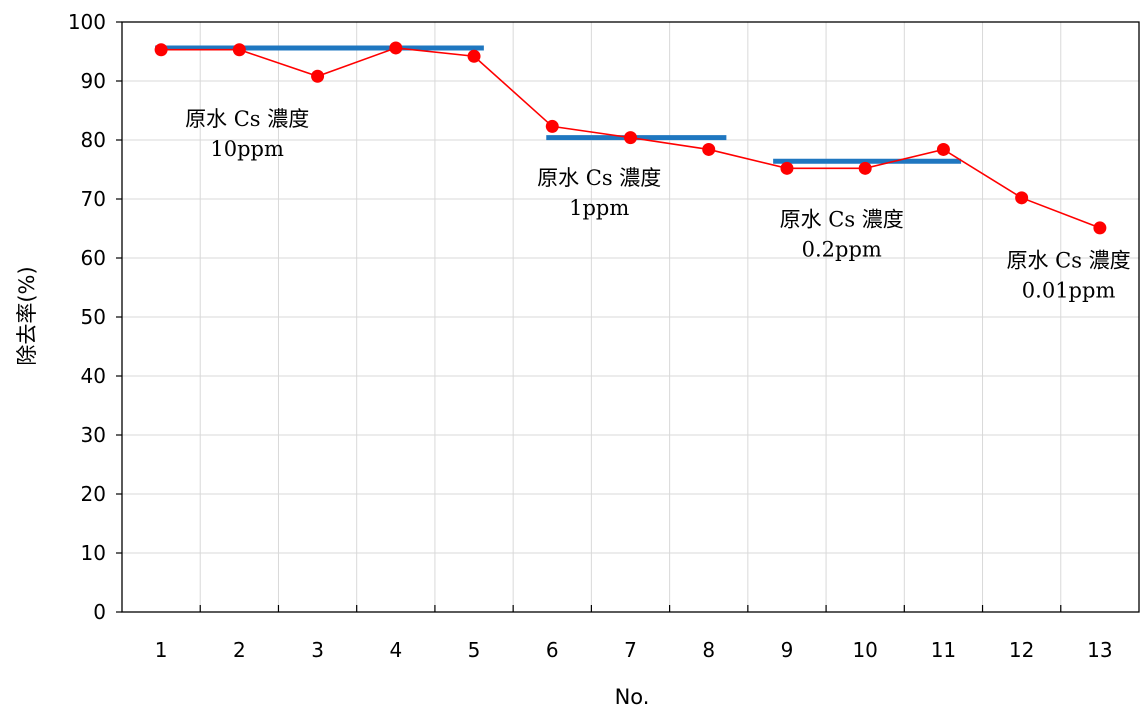 The width and height of the screenshot is (1144, 715). I want to click on x-tick-label: 9, so click(787, 650).